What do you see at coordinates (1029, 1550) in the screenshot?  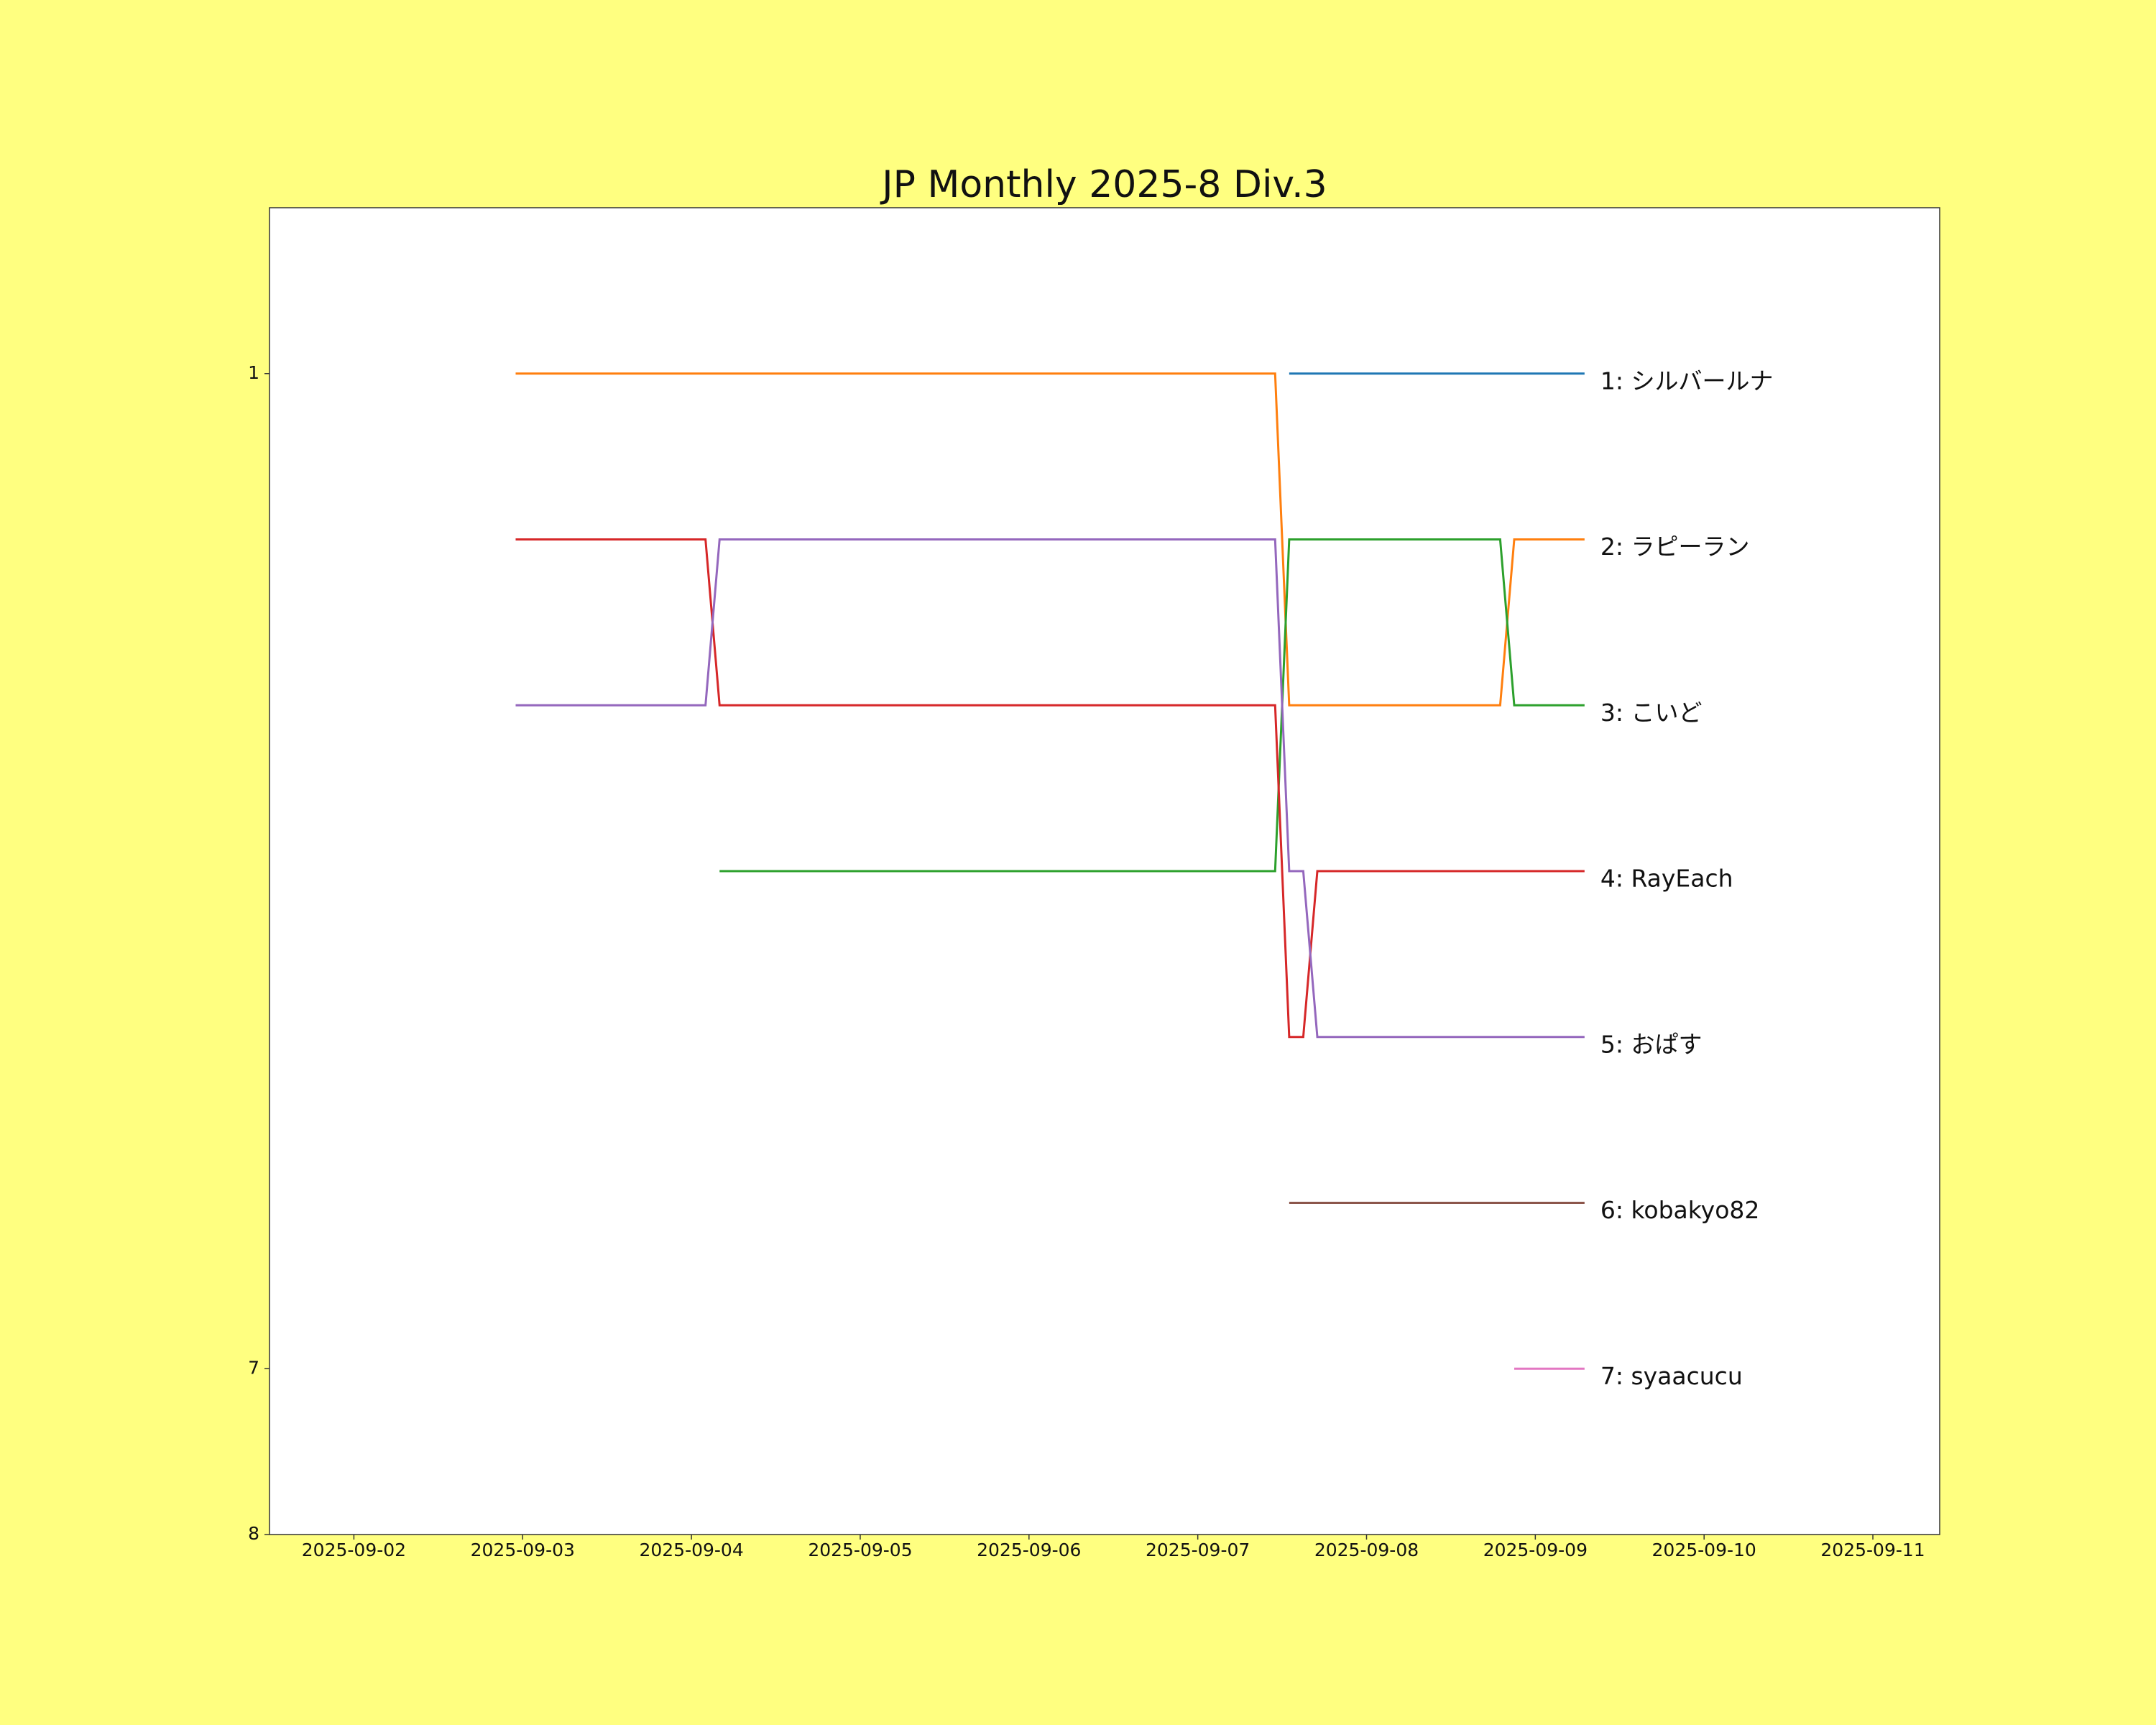 I see `x-tick-label: 2025-09-06` at bounding box center [1029, 1550].